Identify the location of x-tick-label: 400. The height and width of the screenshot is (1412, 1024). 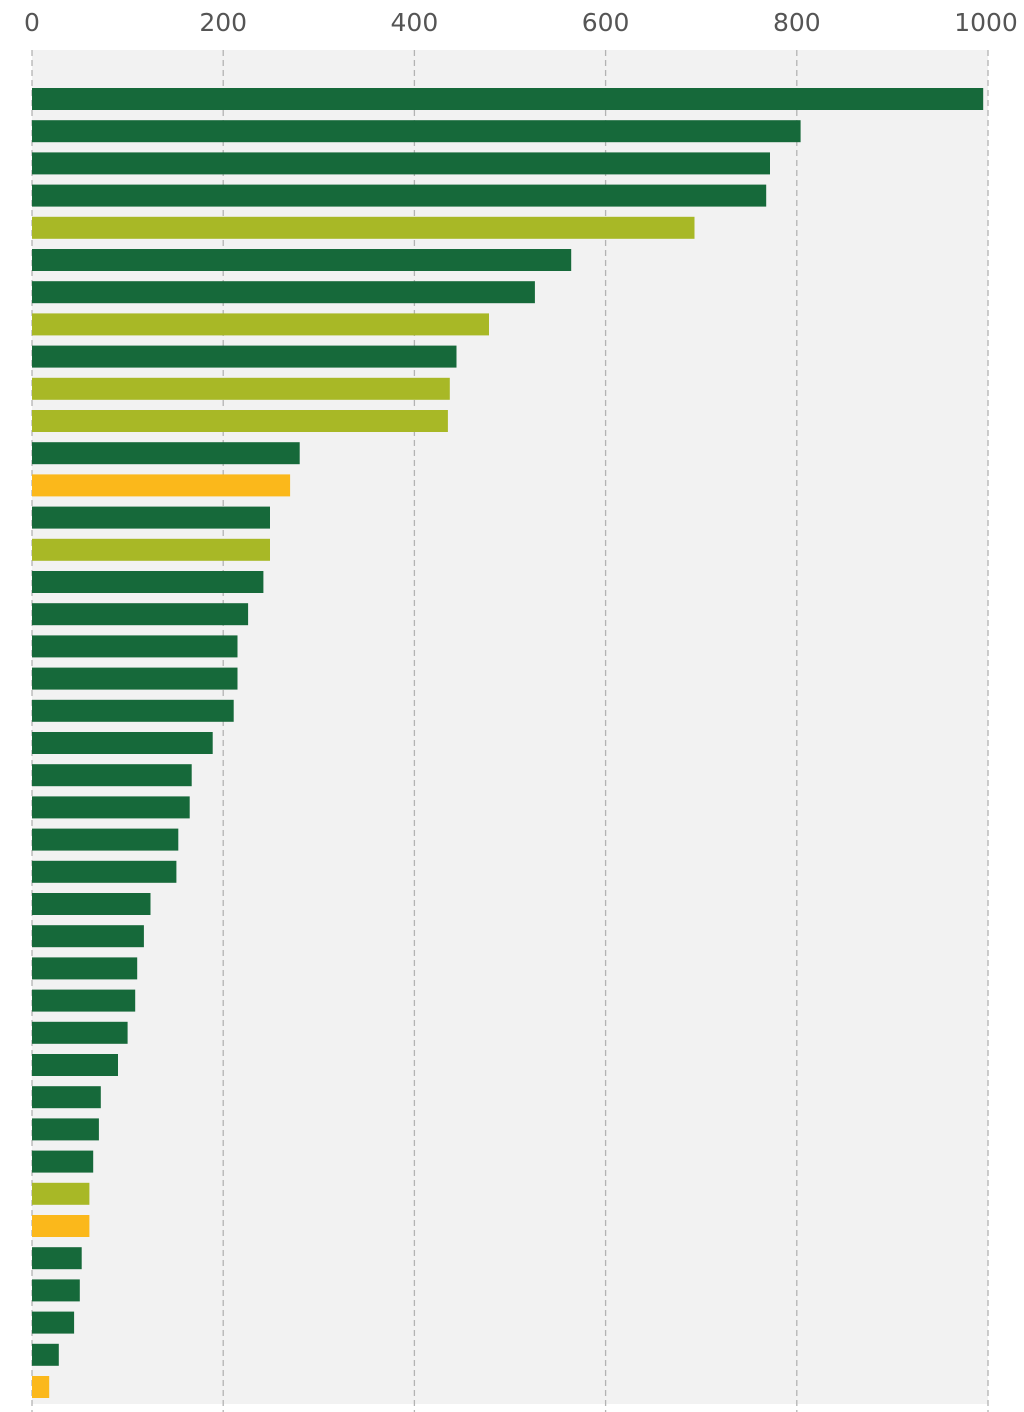
(415, 22).